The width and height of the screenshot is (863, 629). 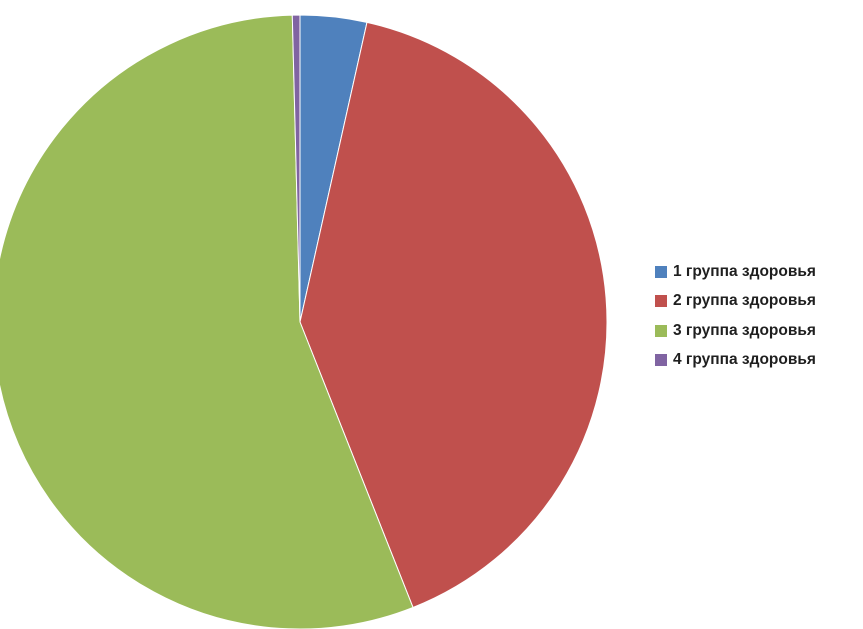 I want to click on legend-item-group-1: 1 группа здоровья, so click(x=735, y=272).